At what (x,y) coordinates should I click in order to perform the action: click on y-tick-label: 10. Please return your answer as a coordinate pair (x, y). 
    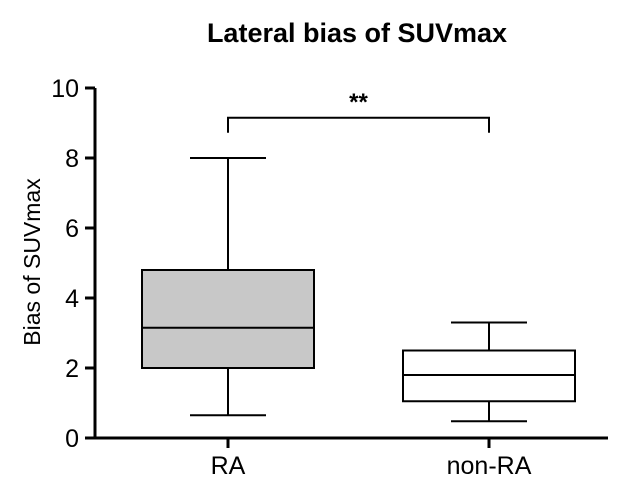
    Looking at the image, I should click on (65, 89).